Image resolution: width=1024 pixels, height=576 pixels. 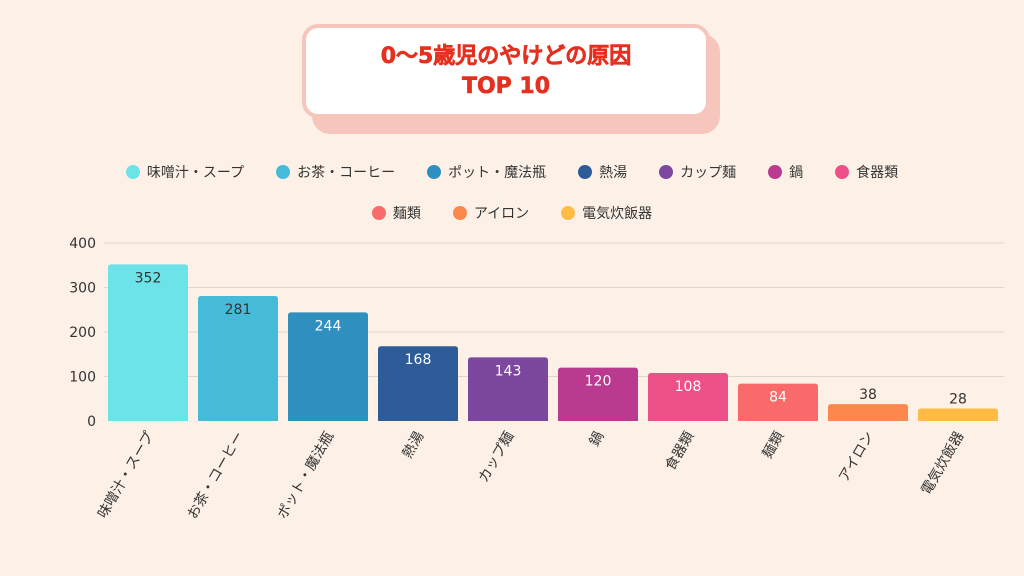 I want to click on legend-item: 食器類, so click(x=866, y=172).